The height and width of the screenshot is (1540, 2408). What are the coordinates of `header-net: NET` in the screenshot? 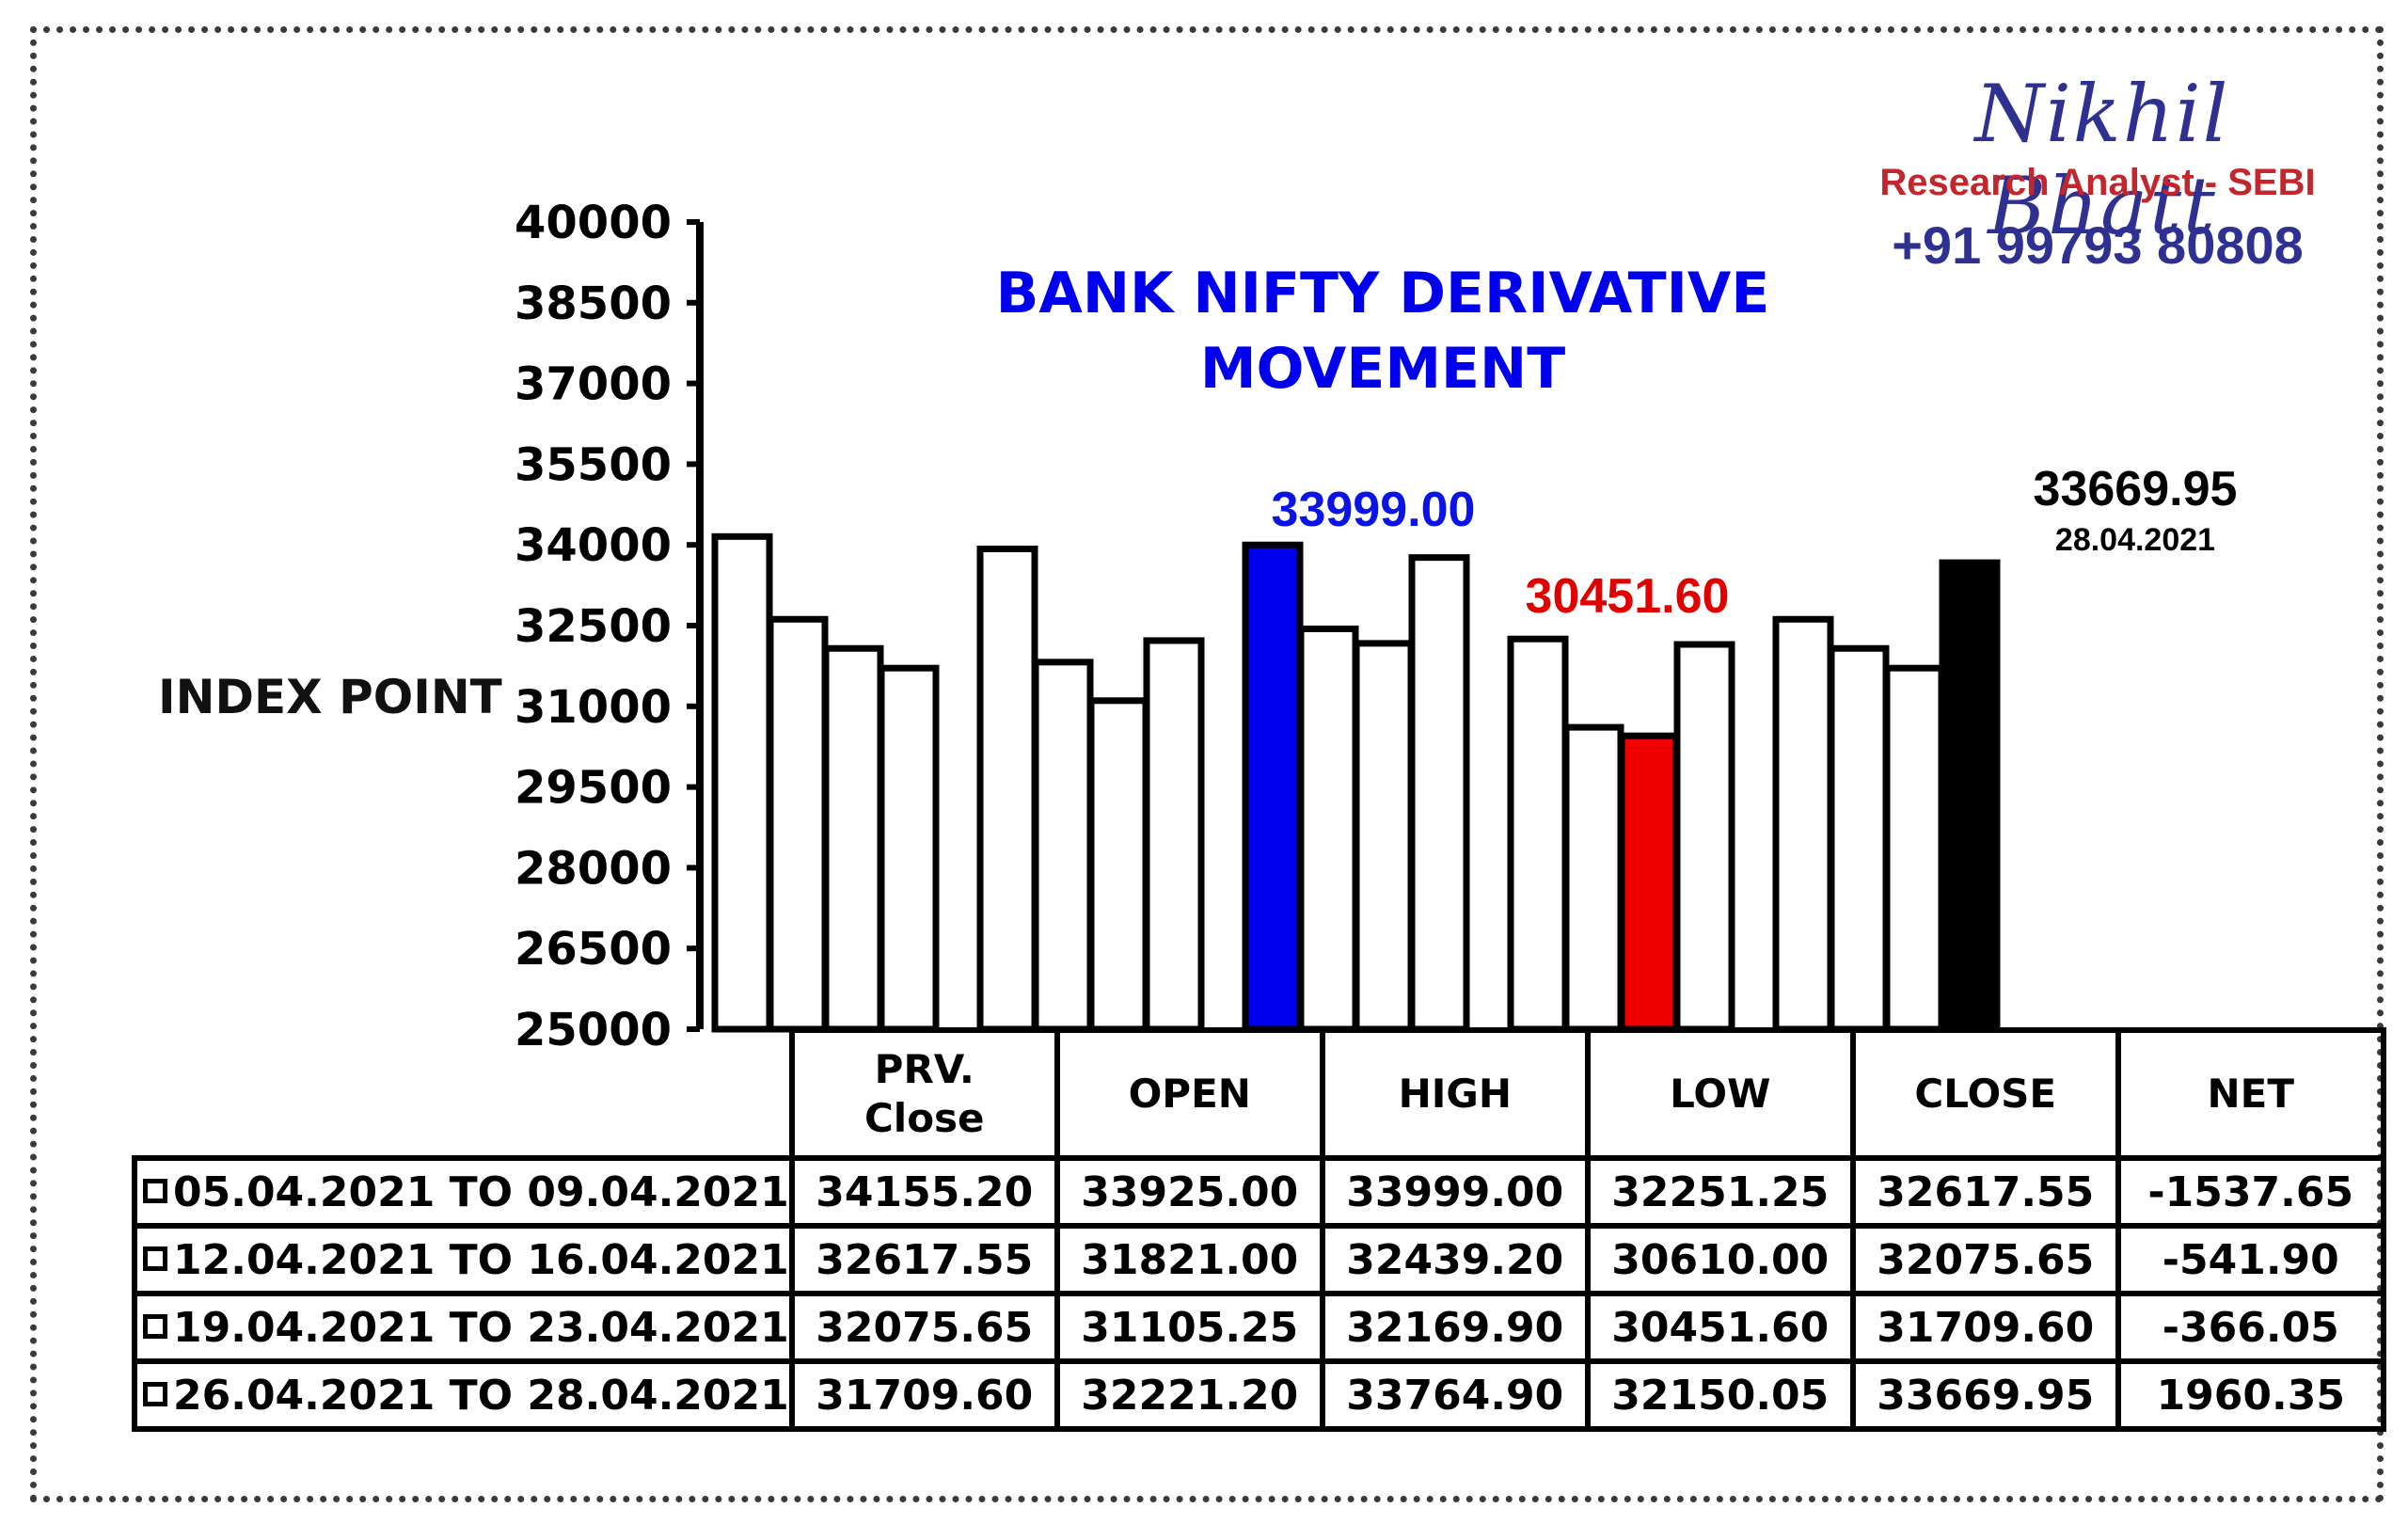 It's located at (2251, 1094).